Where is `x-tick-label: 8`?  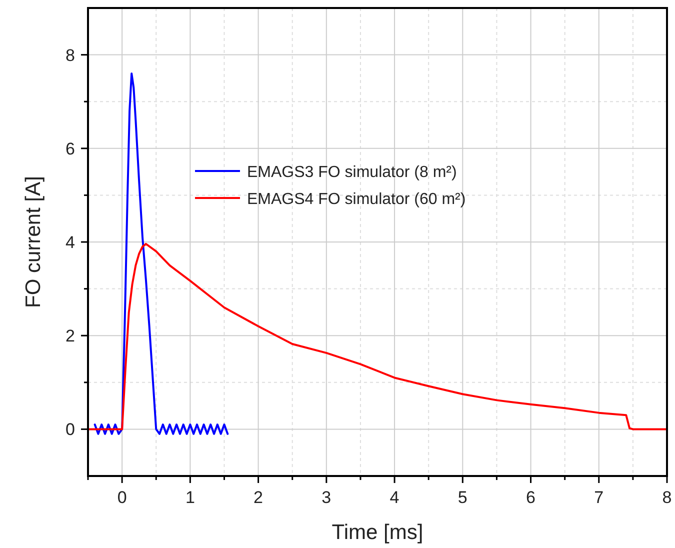
x-tick-label: 8 is located at coordinates (667, 497).